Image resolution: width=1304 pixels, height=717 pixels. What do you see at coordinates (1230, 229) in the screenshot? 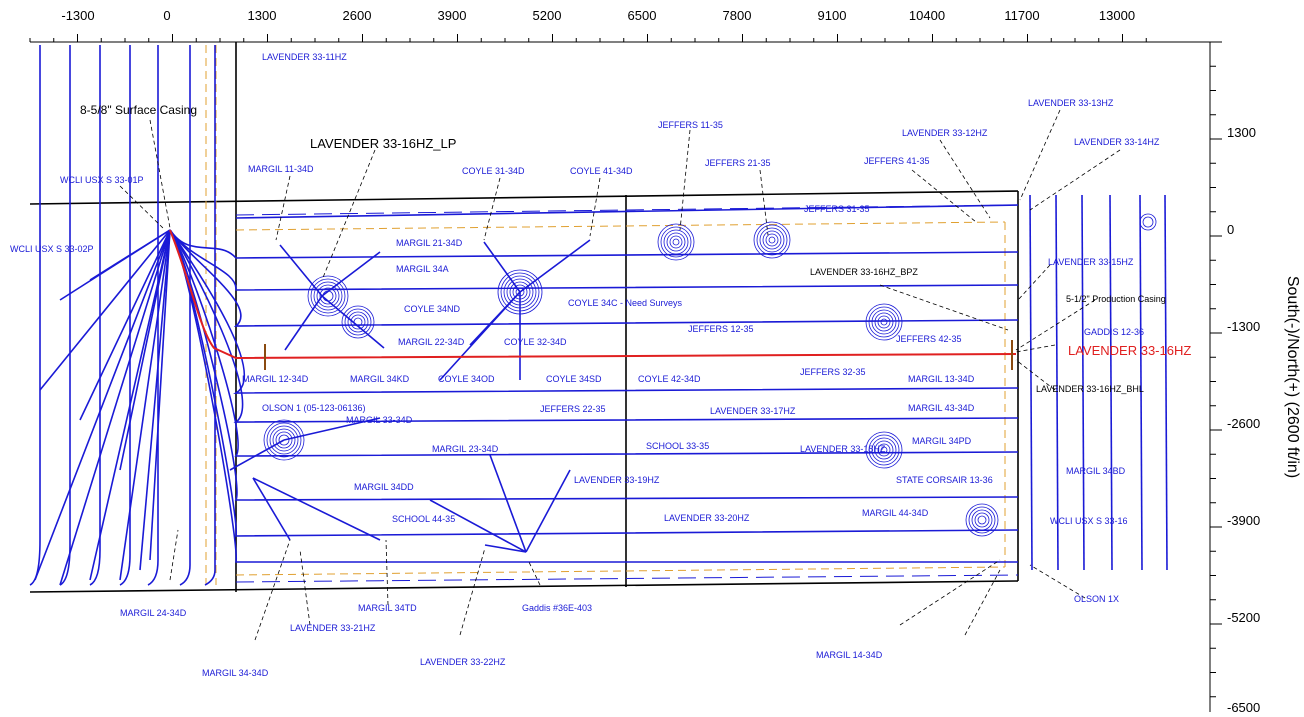
I see `y-tick-label: 0` at bounding box center [1230, 229].